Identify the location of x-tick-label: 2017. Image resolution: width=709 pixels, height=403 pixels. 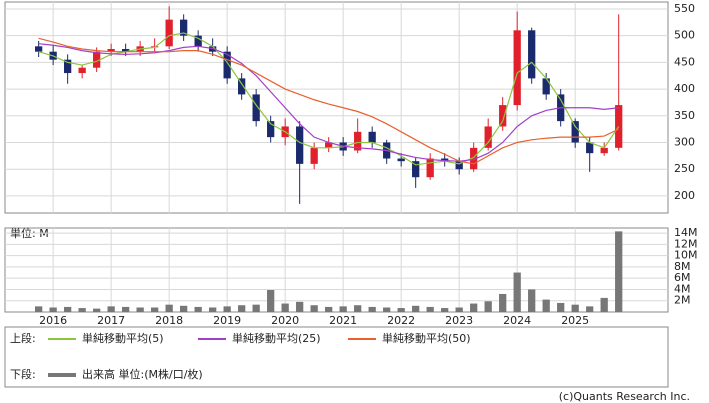
(111, 320).